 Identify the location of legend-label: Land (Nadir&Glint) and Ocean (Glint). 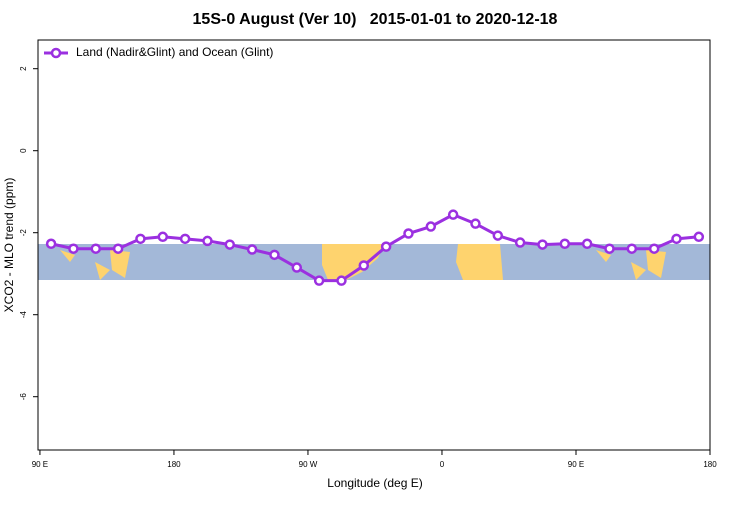
(174, 52).